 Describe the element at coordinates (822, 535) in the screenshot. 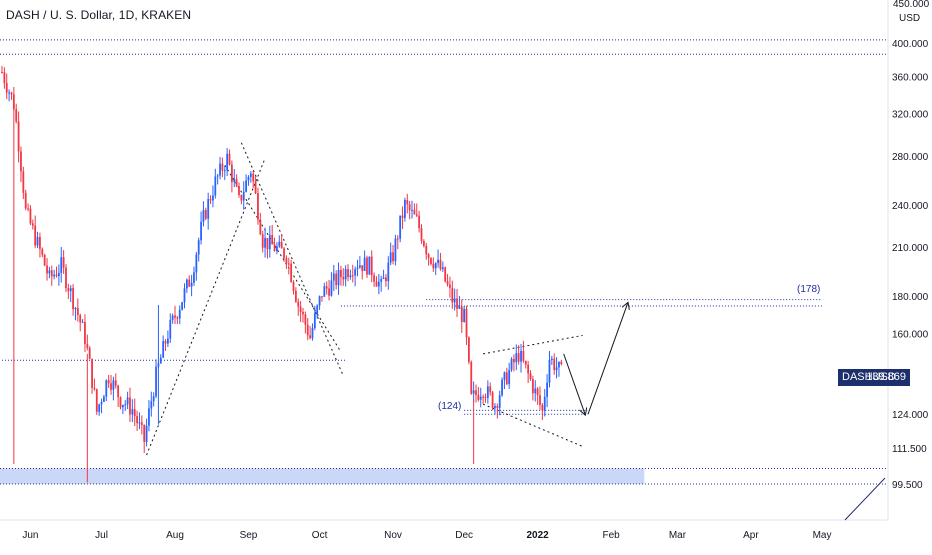

I see `time-tick-label: May` at that location.